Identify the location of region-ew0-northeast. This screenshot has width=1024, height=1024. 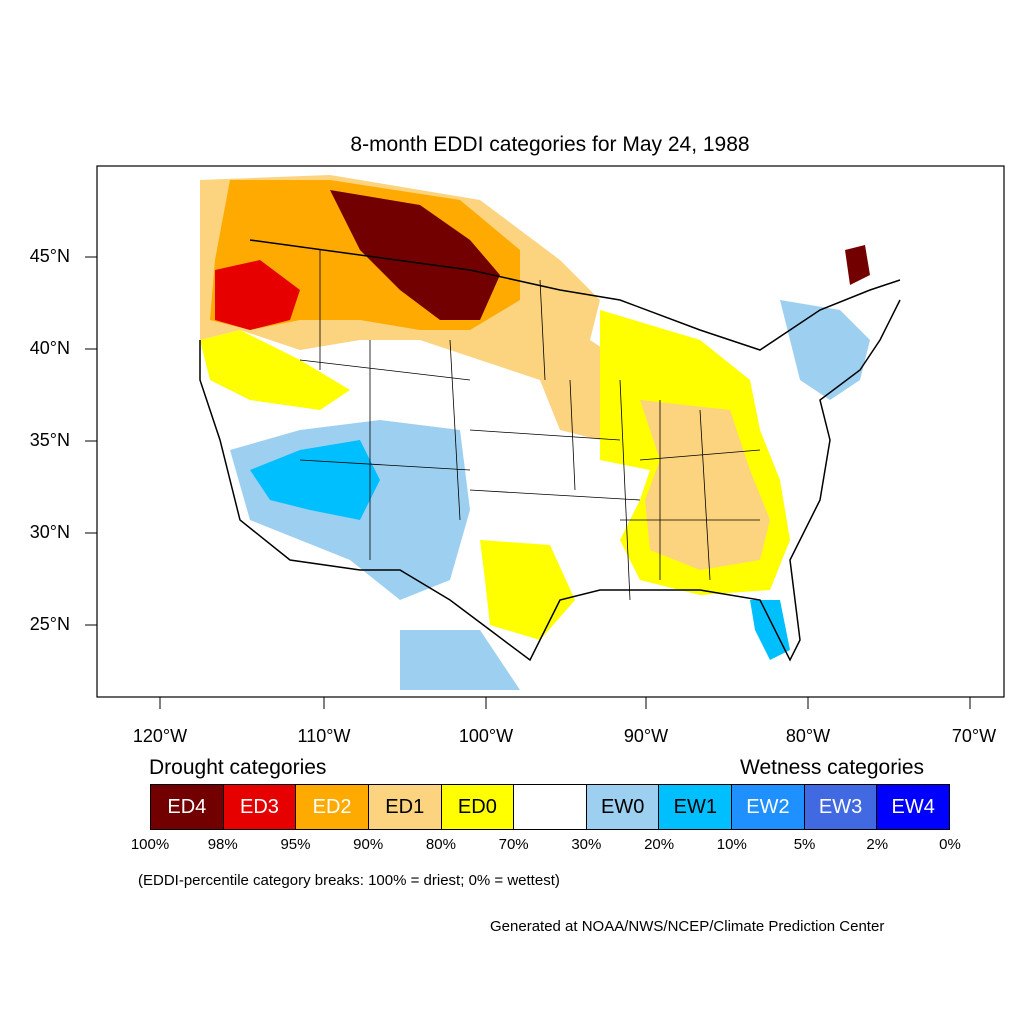
(825, 350).